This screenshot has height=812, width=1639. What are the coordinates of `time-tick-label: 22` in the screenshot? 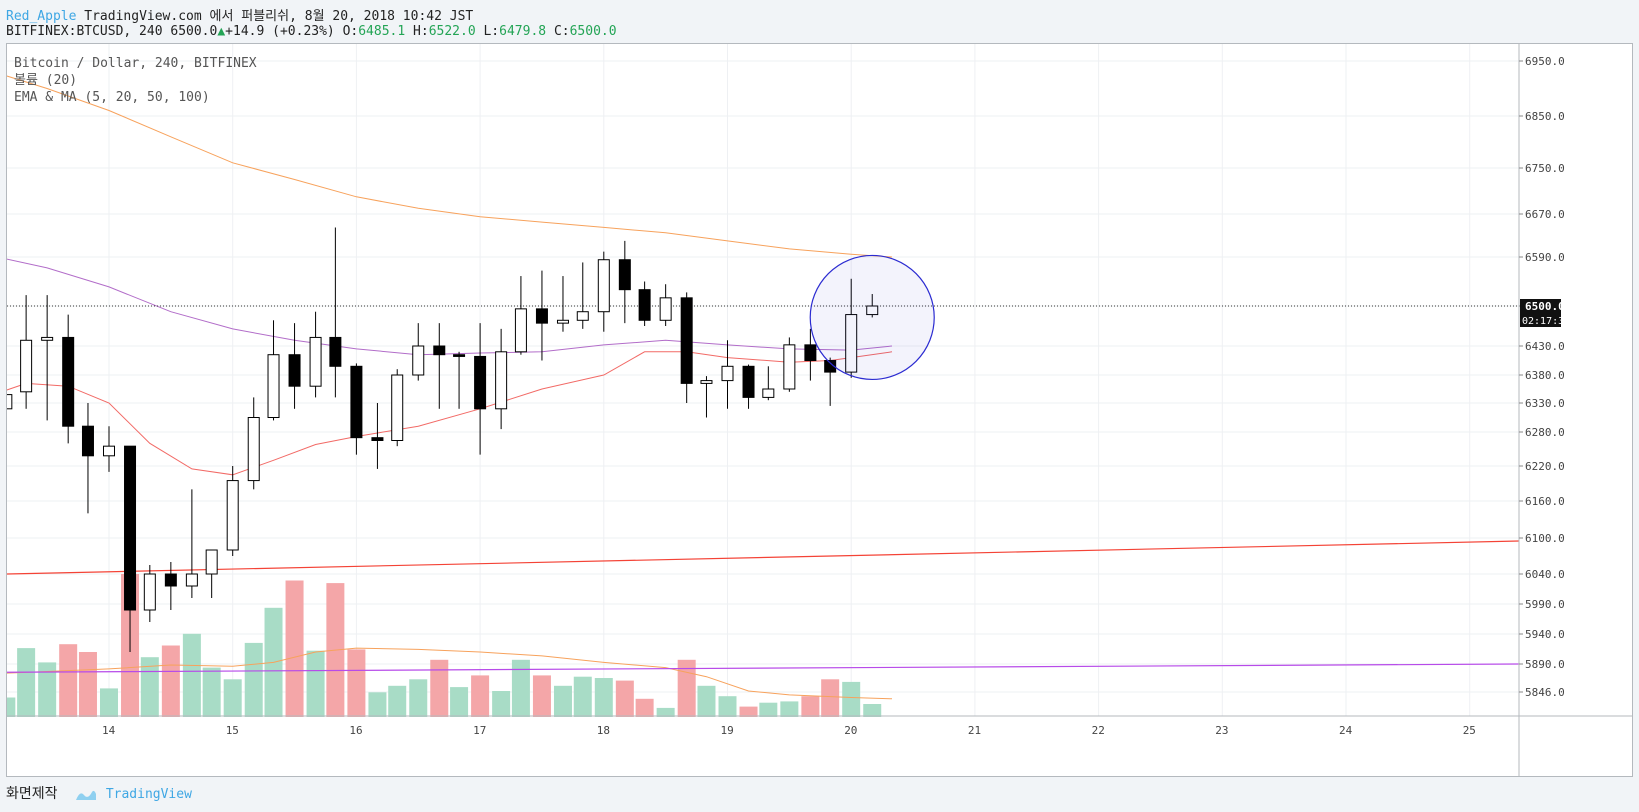 It's located at (1098, 730).